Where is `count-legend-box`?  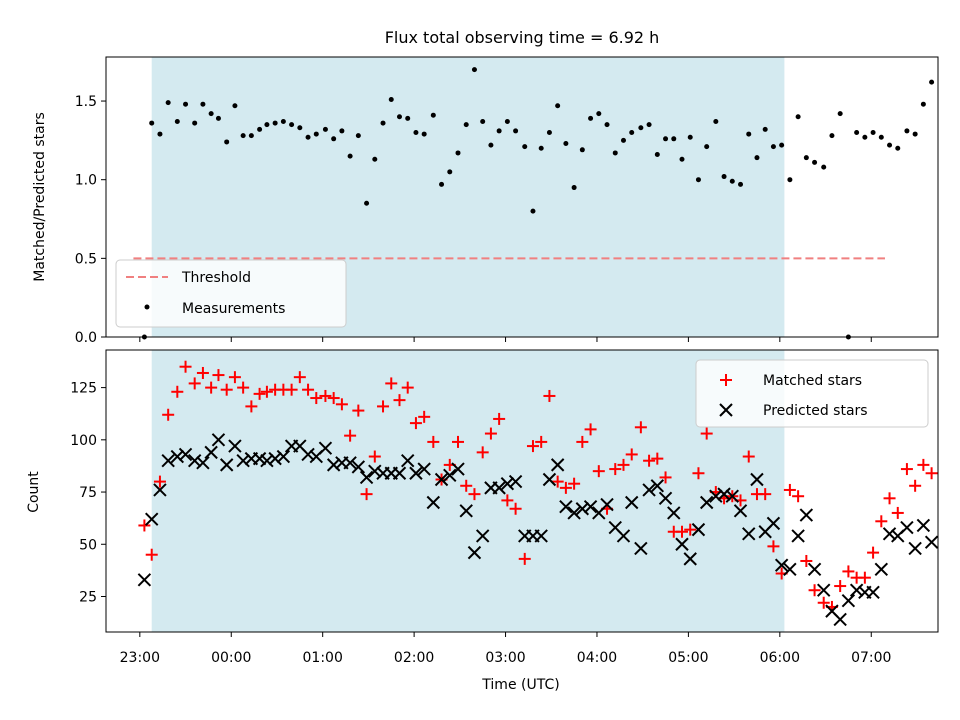 count-legend-box is located at coordinates (812, 393).